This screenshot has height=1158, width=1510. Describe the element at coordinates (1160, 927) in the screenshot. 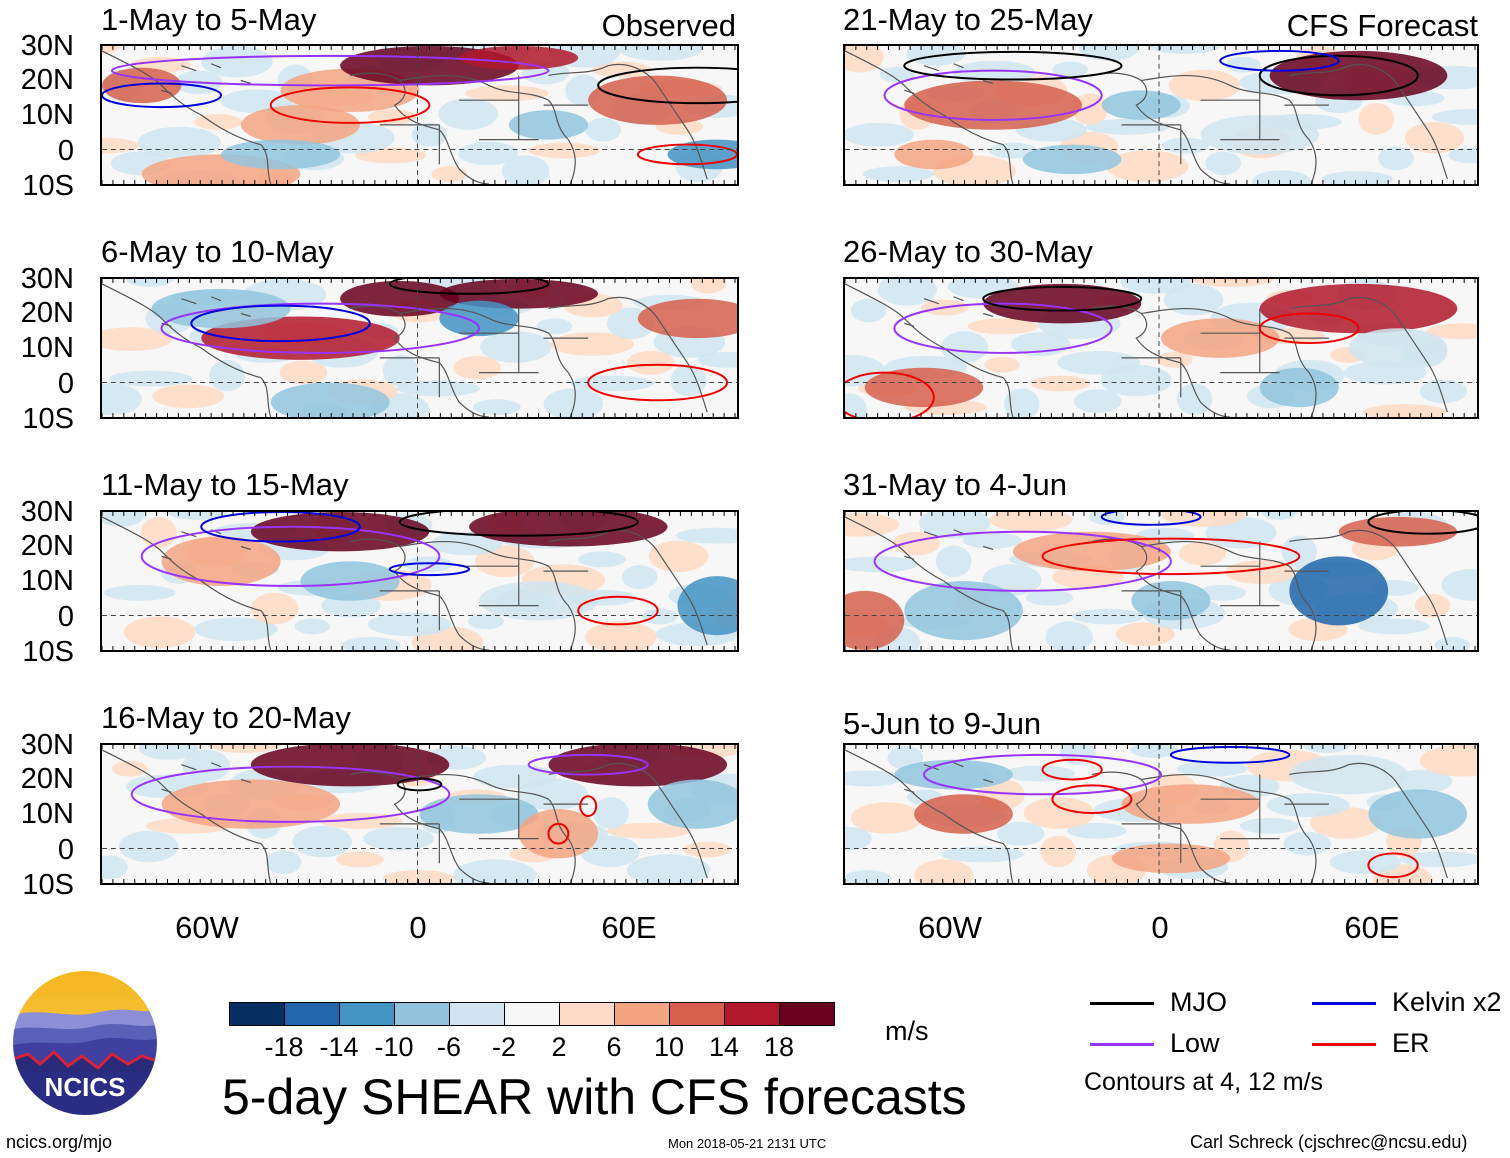

I see `lon-label-0: 0` at that location.